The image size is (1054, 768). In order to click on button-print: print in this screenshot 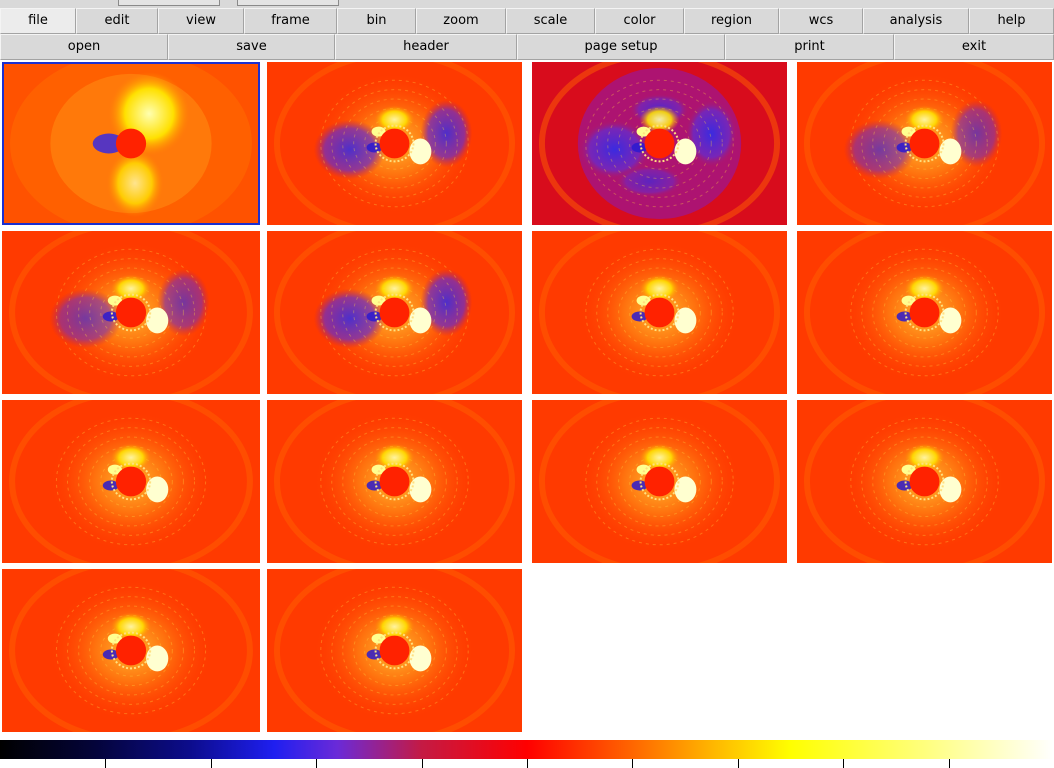, I will do `click(809, 47)`.